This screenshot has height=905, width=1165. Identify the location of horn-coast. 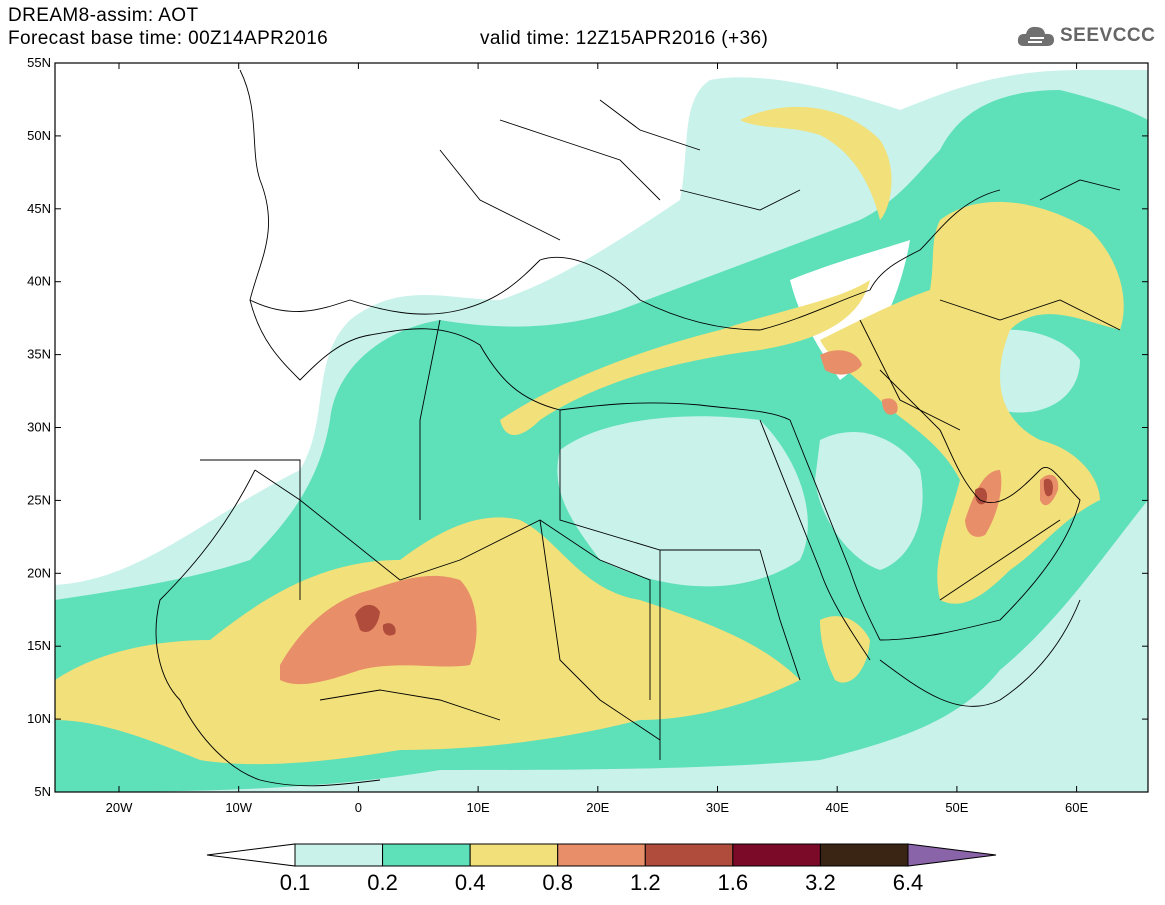
(980, 653).